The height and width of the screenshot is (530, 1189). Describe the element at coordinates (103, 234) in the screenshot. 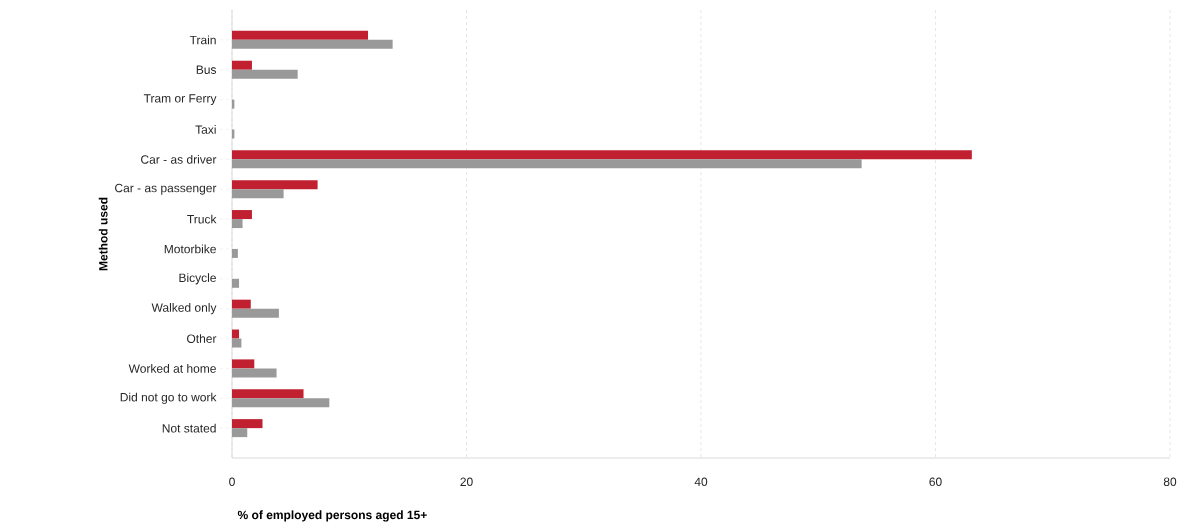

I see `y-axis-title: Method used` at that location.